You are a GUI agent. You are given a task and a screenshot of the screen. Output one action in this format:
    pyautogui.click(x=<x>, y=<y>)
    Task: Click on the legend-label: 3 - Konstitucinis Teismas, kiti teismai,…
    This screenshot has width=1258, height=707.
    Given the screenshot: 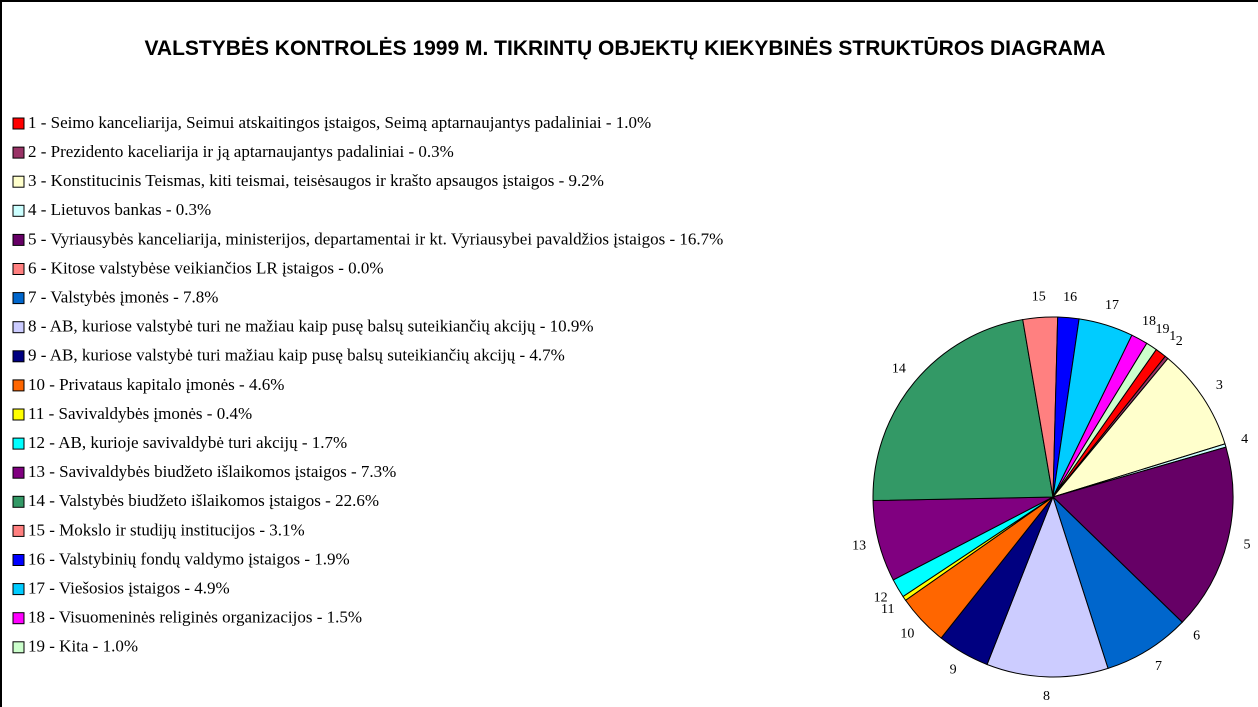 What is the action you would take?
    pyautogui.click(x=316, y=180)
    